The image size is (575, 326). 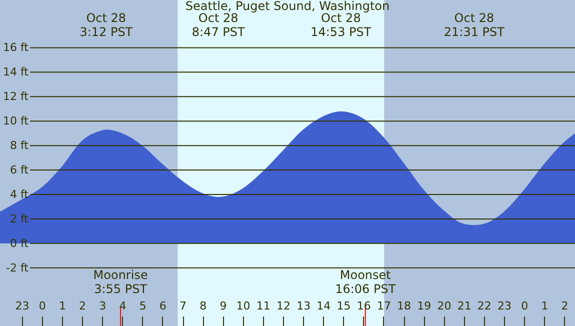 What do you see at coordinates (303, 306) in the screenshot?
I see `x-tick-label: 13` at bounding box center [303, 306].